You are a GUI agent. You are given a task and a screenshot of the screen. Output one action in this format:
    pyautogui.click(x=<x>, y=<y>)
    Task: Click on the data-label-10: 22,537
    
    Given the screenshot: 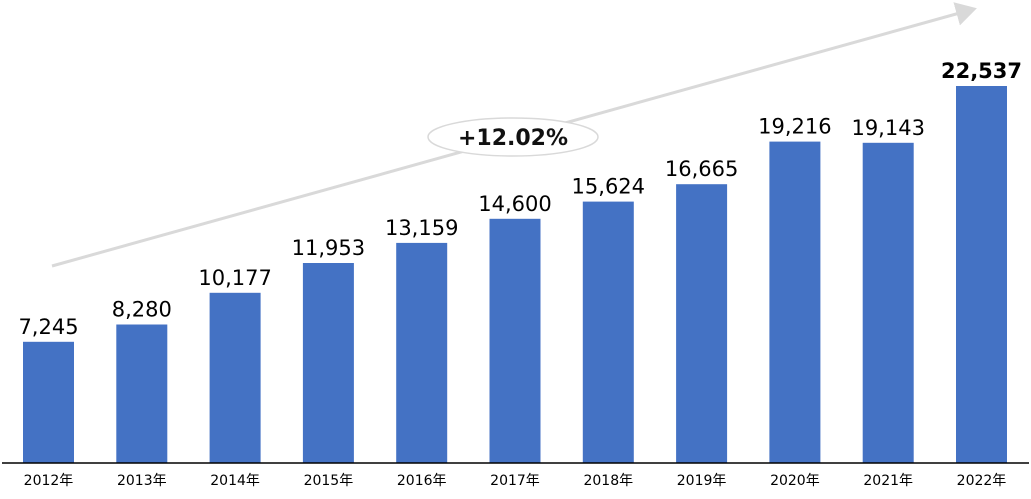 What is the action you would take?
    pyautogui.click(x=981, y=71)
    